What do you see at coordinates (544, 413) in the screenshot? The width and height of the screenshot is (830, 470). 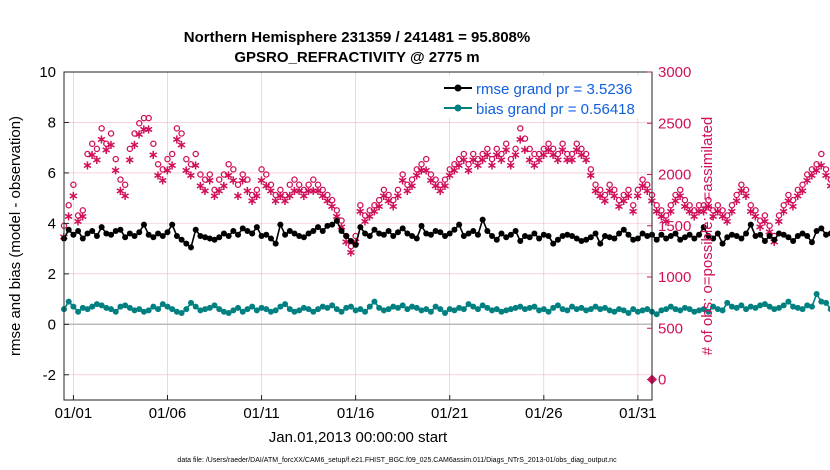 I see `x-tick-label-5: 01/26` at bounding box center [544, 413].